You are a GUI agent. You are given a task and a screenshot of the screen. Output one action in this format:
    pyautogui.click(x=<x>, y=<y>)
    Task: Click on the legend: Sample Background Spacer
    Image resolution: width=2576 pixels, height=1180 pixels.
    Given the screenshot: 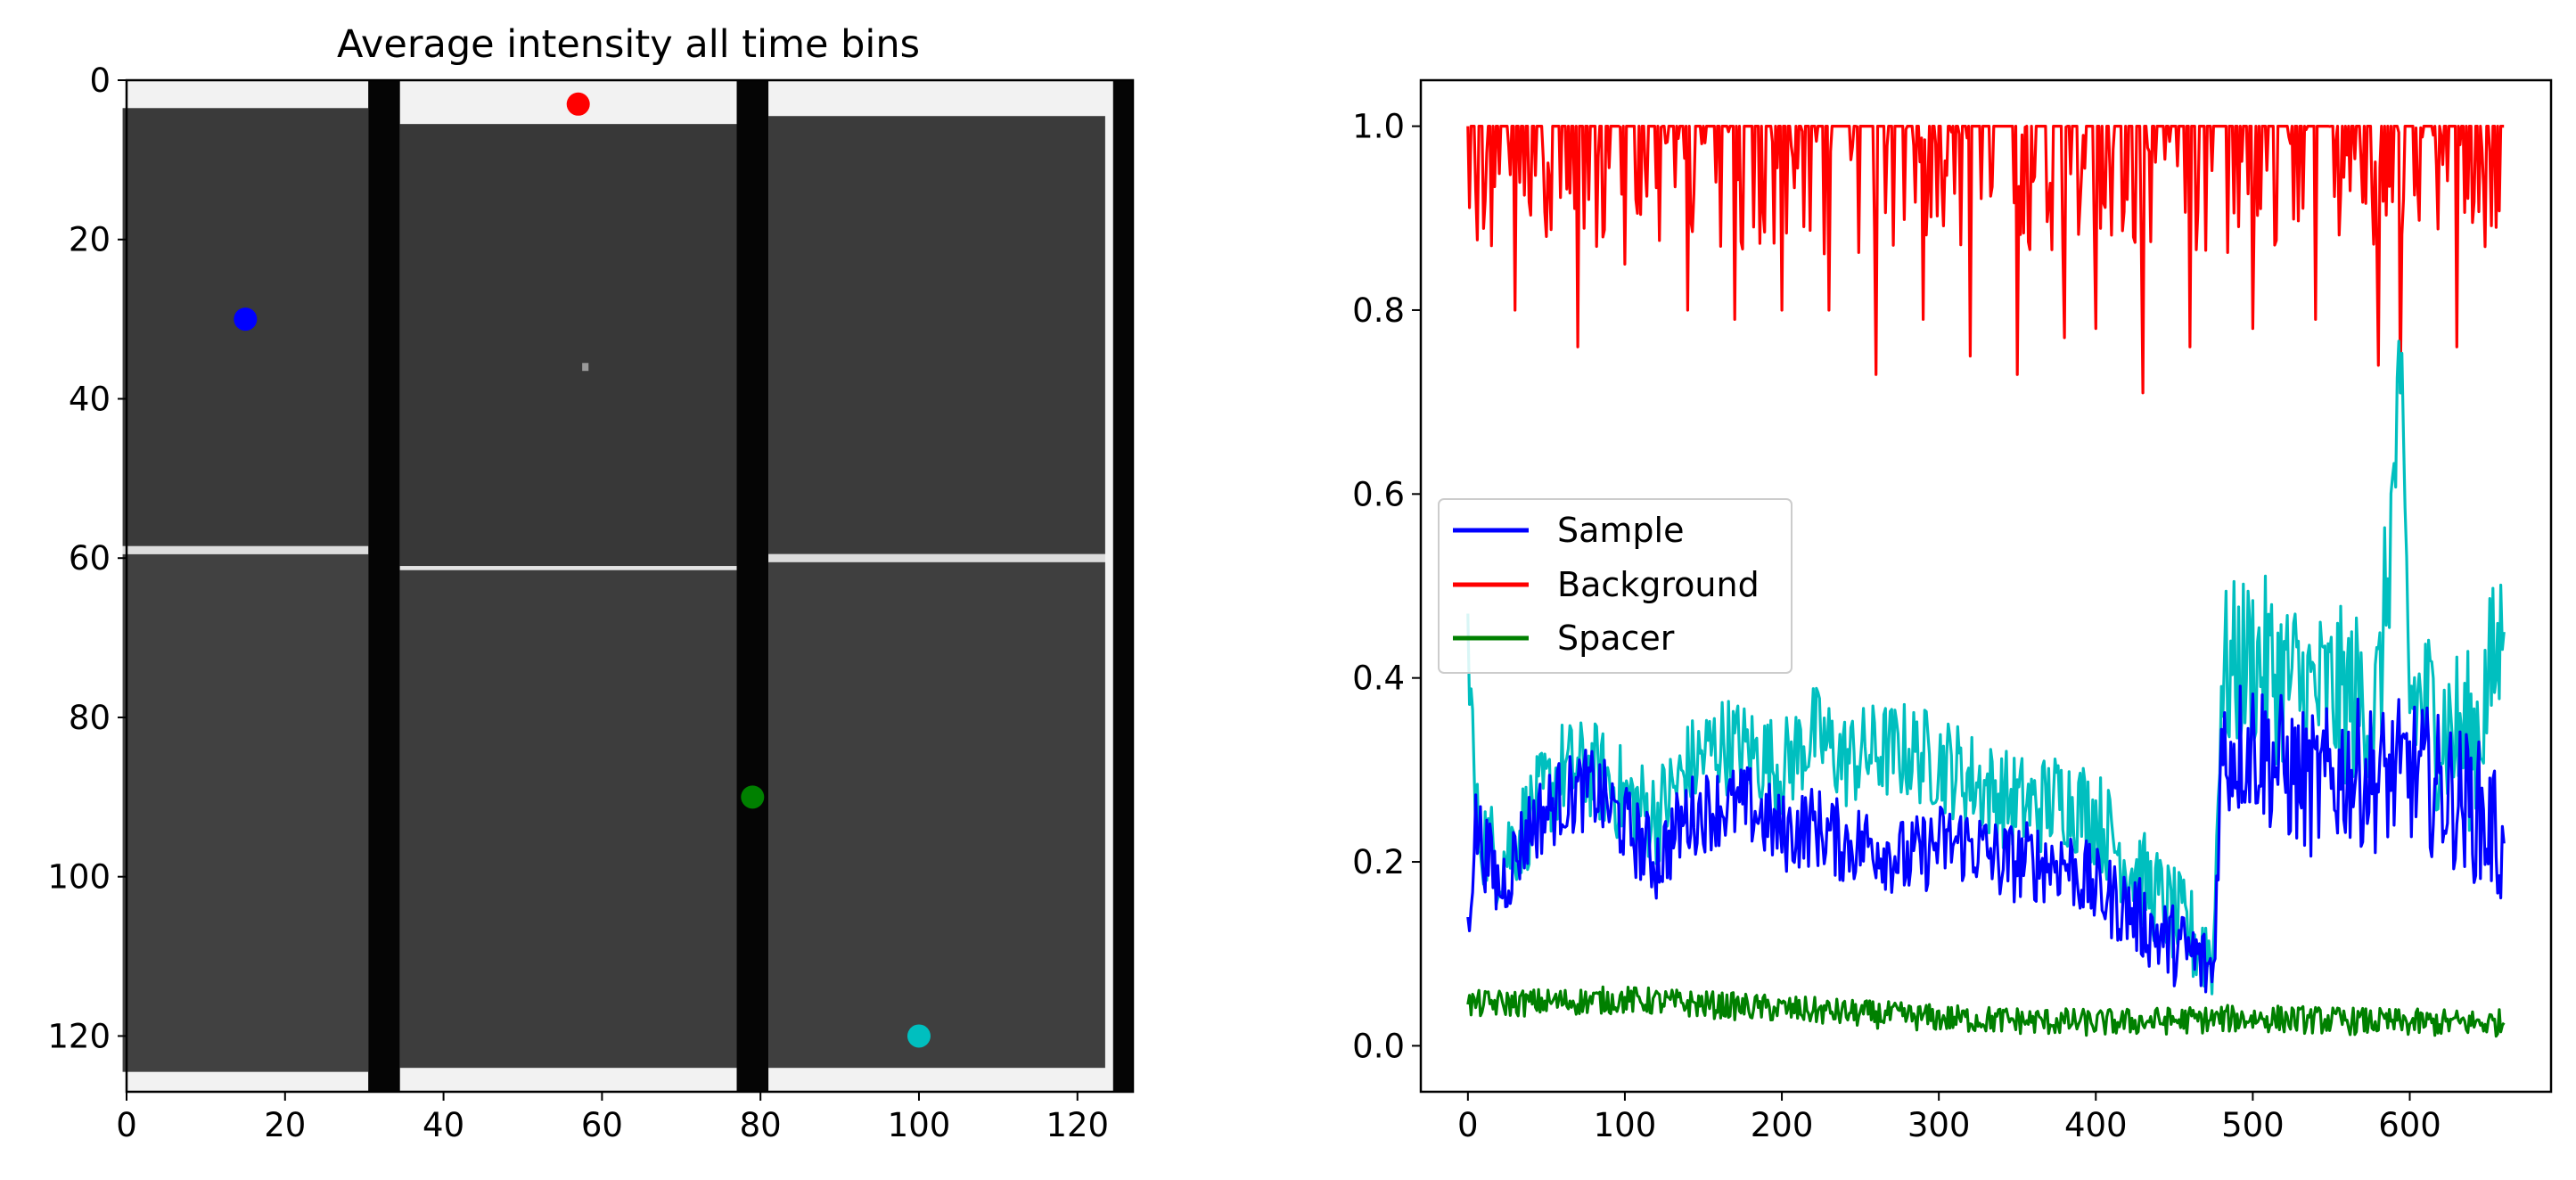 What is the action you would take?
    pyautogui.click(x=1616, y=586)
    